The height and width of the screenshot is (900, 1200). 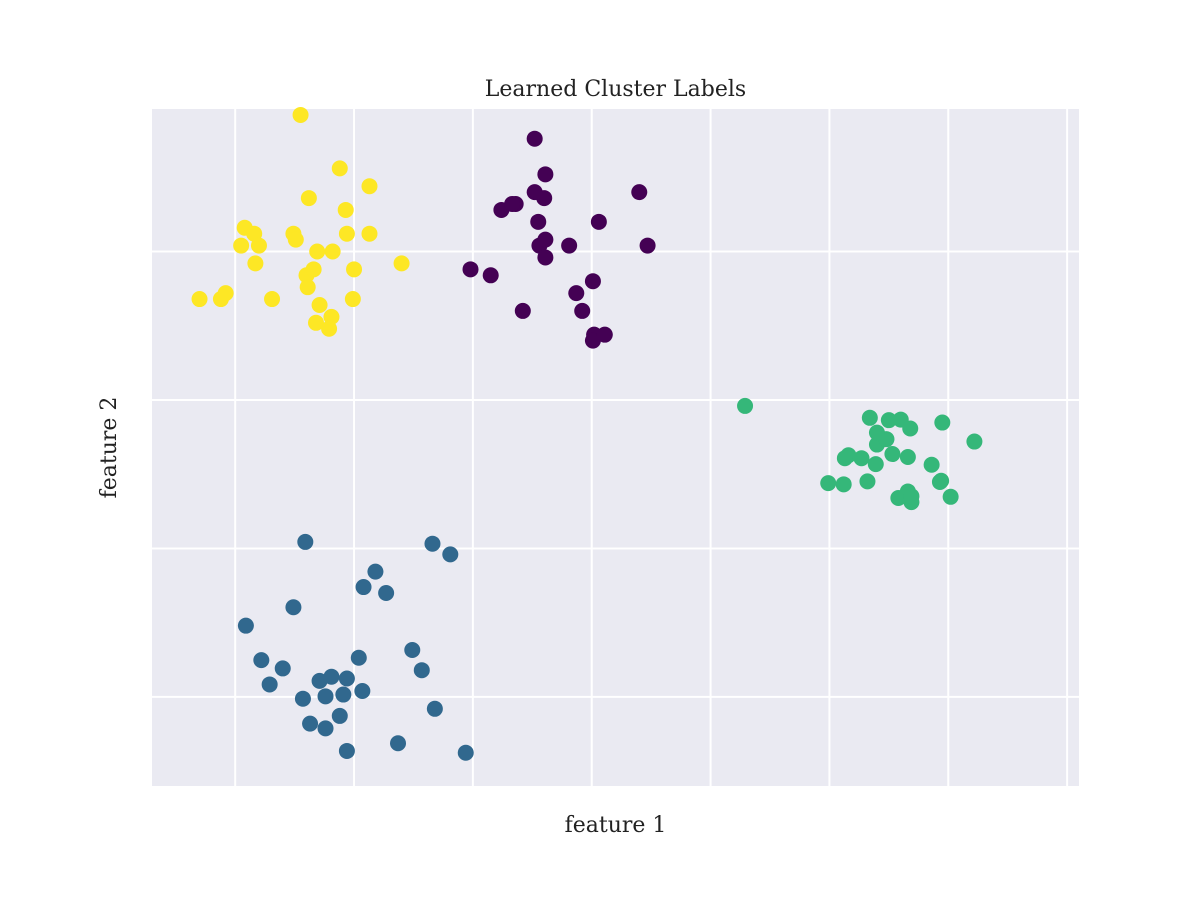 I want to click on x-axis-label: feature 1, so click(x=616, y=825).